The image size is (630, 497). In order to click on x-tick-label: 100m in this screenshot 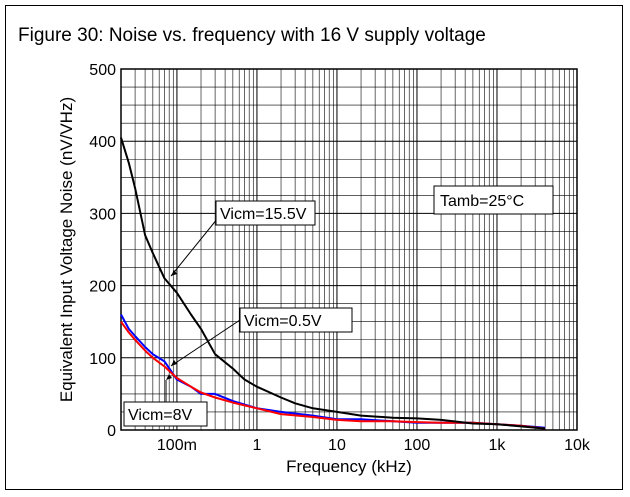, I will do `click(177, 445)`.